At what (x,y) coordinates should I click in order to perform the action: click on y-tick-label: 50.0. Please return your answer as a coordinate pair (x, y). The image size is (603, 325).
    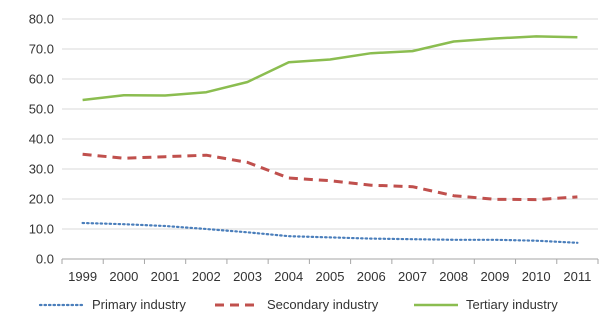
    Looking at the image, I should click on (41, 109).